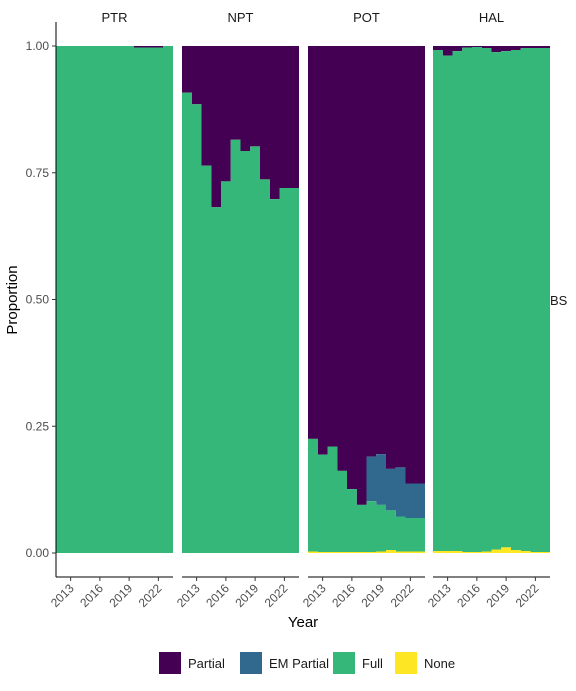  What do you see at coordinates (251, 663) in the screenshot?
I see `legend-key-em-partial` at bounding box center [251, 663].